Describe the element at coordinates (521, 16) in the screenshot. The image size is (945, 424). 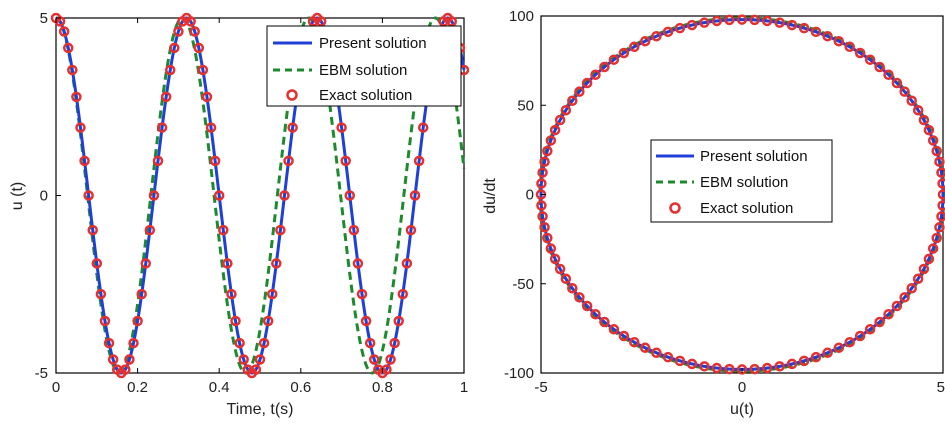
I see `right-y-tick-label: 100` at that location.